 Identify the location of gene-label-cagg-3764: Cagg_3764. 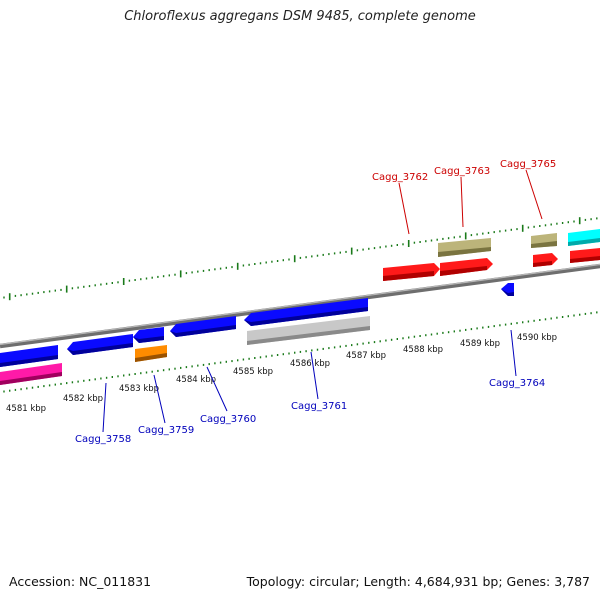
(517, 383).